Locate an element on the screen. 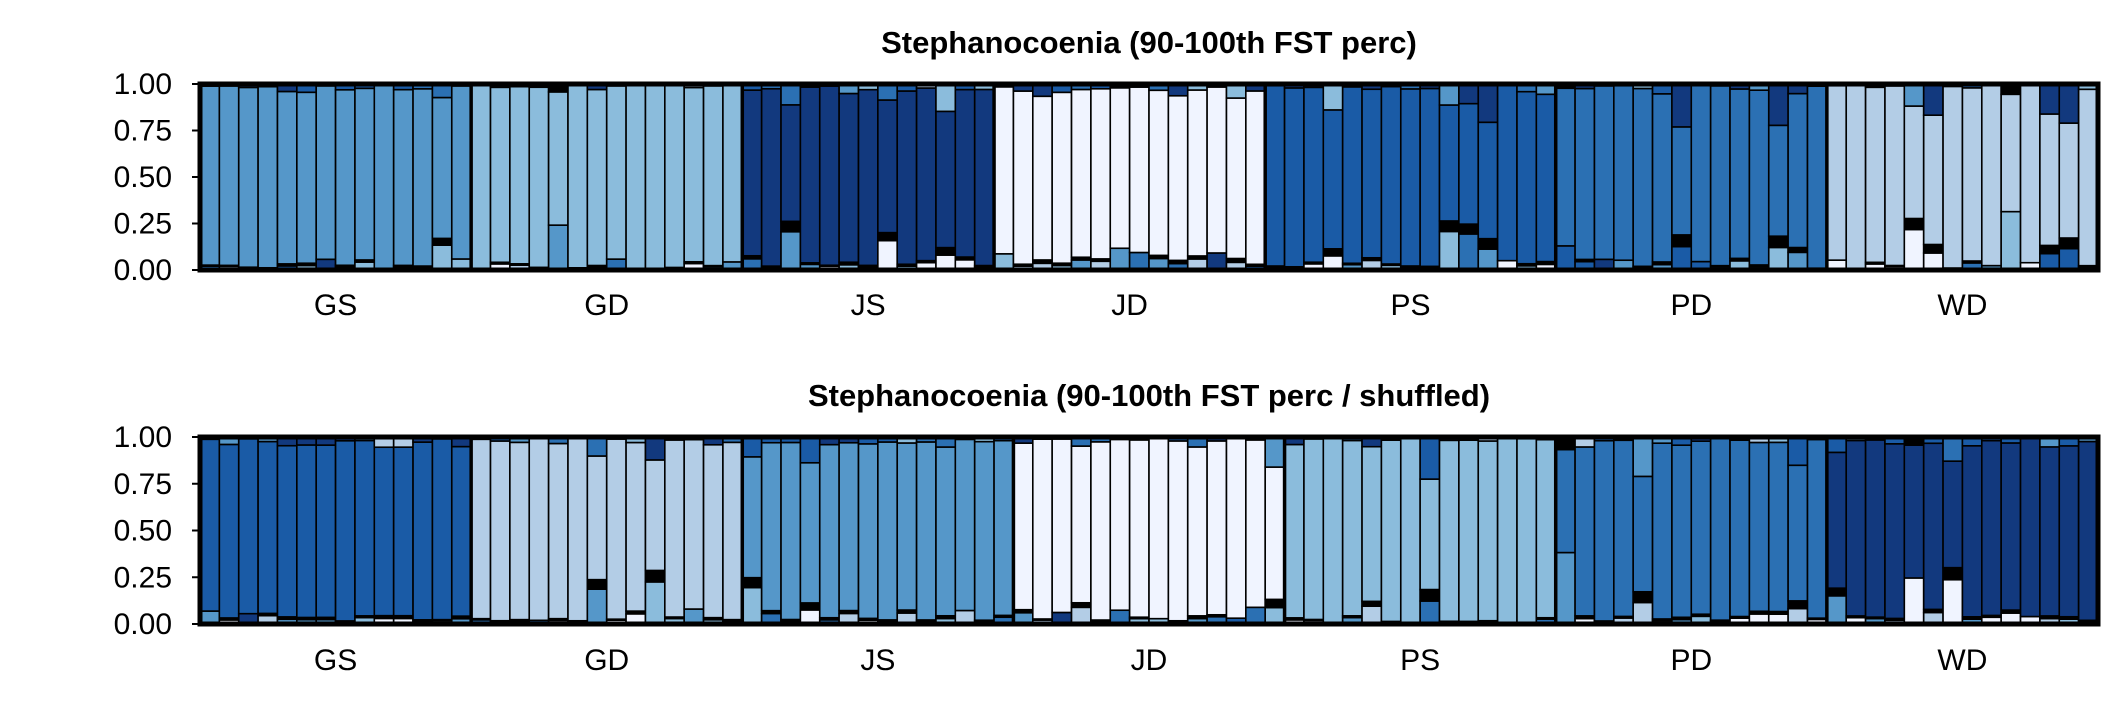  group-label: JD is located at coordinates (1149, 660).